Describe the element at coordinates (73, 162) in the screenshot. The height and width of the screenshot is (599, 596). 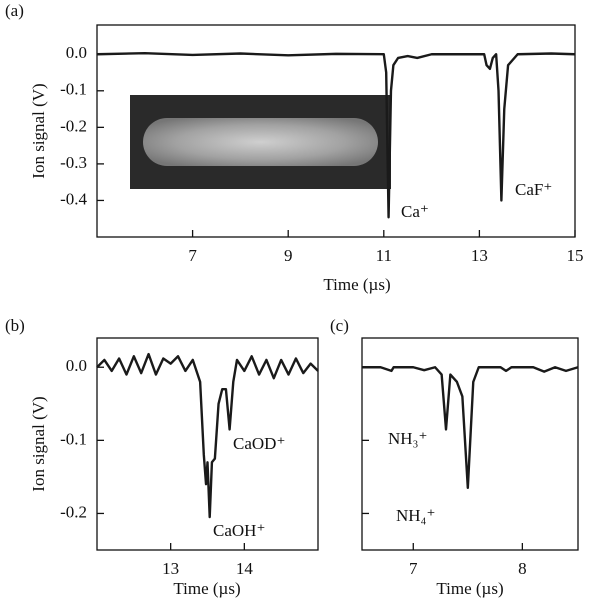
I see `y-tick-label: -0.3` at that location.